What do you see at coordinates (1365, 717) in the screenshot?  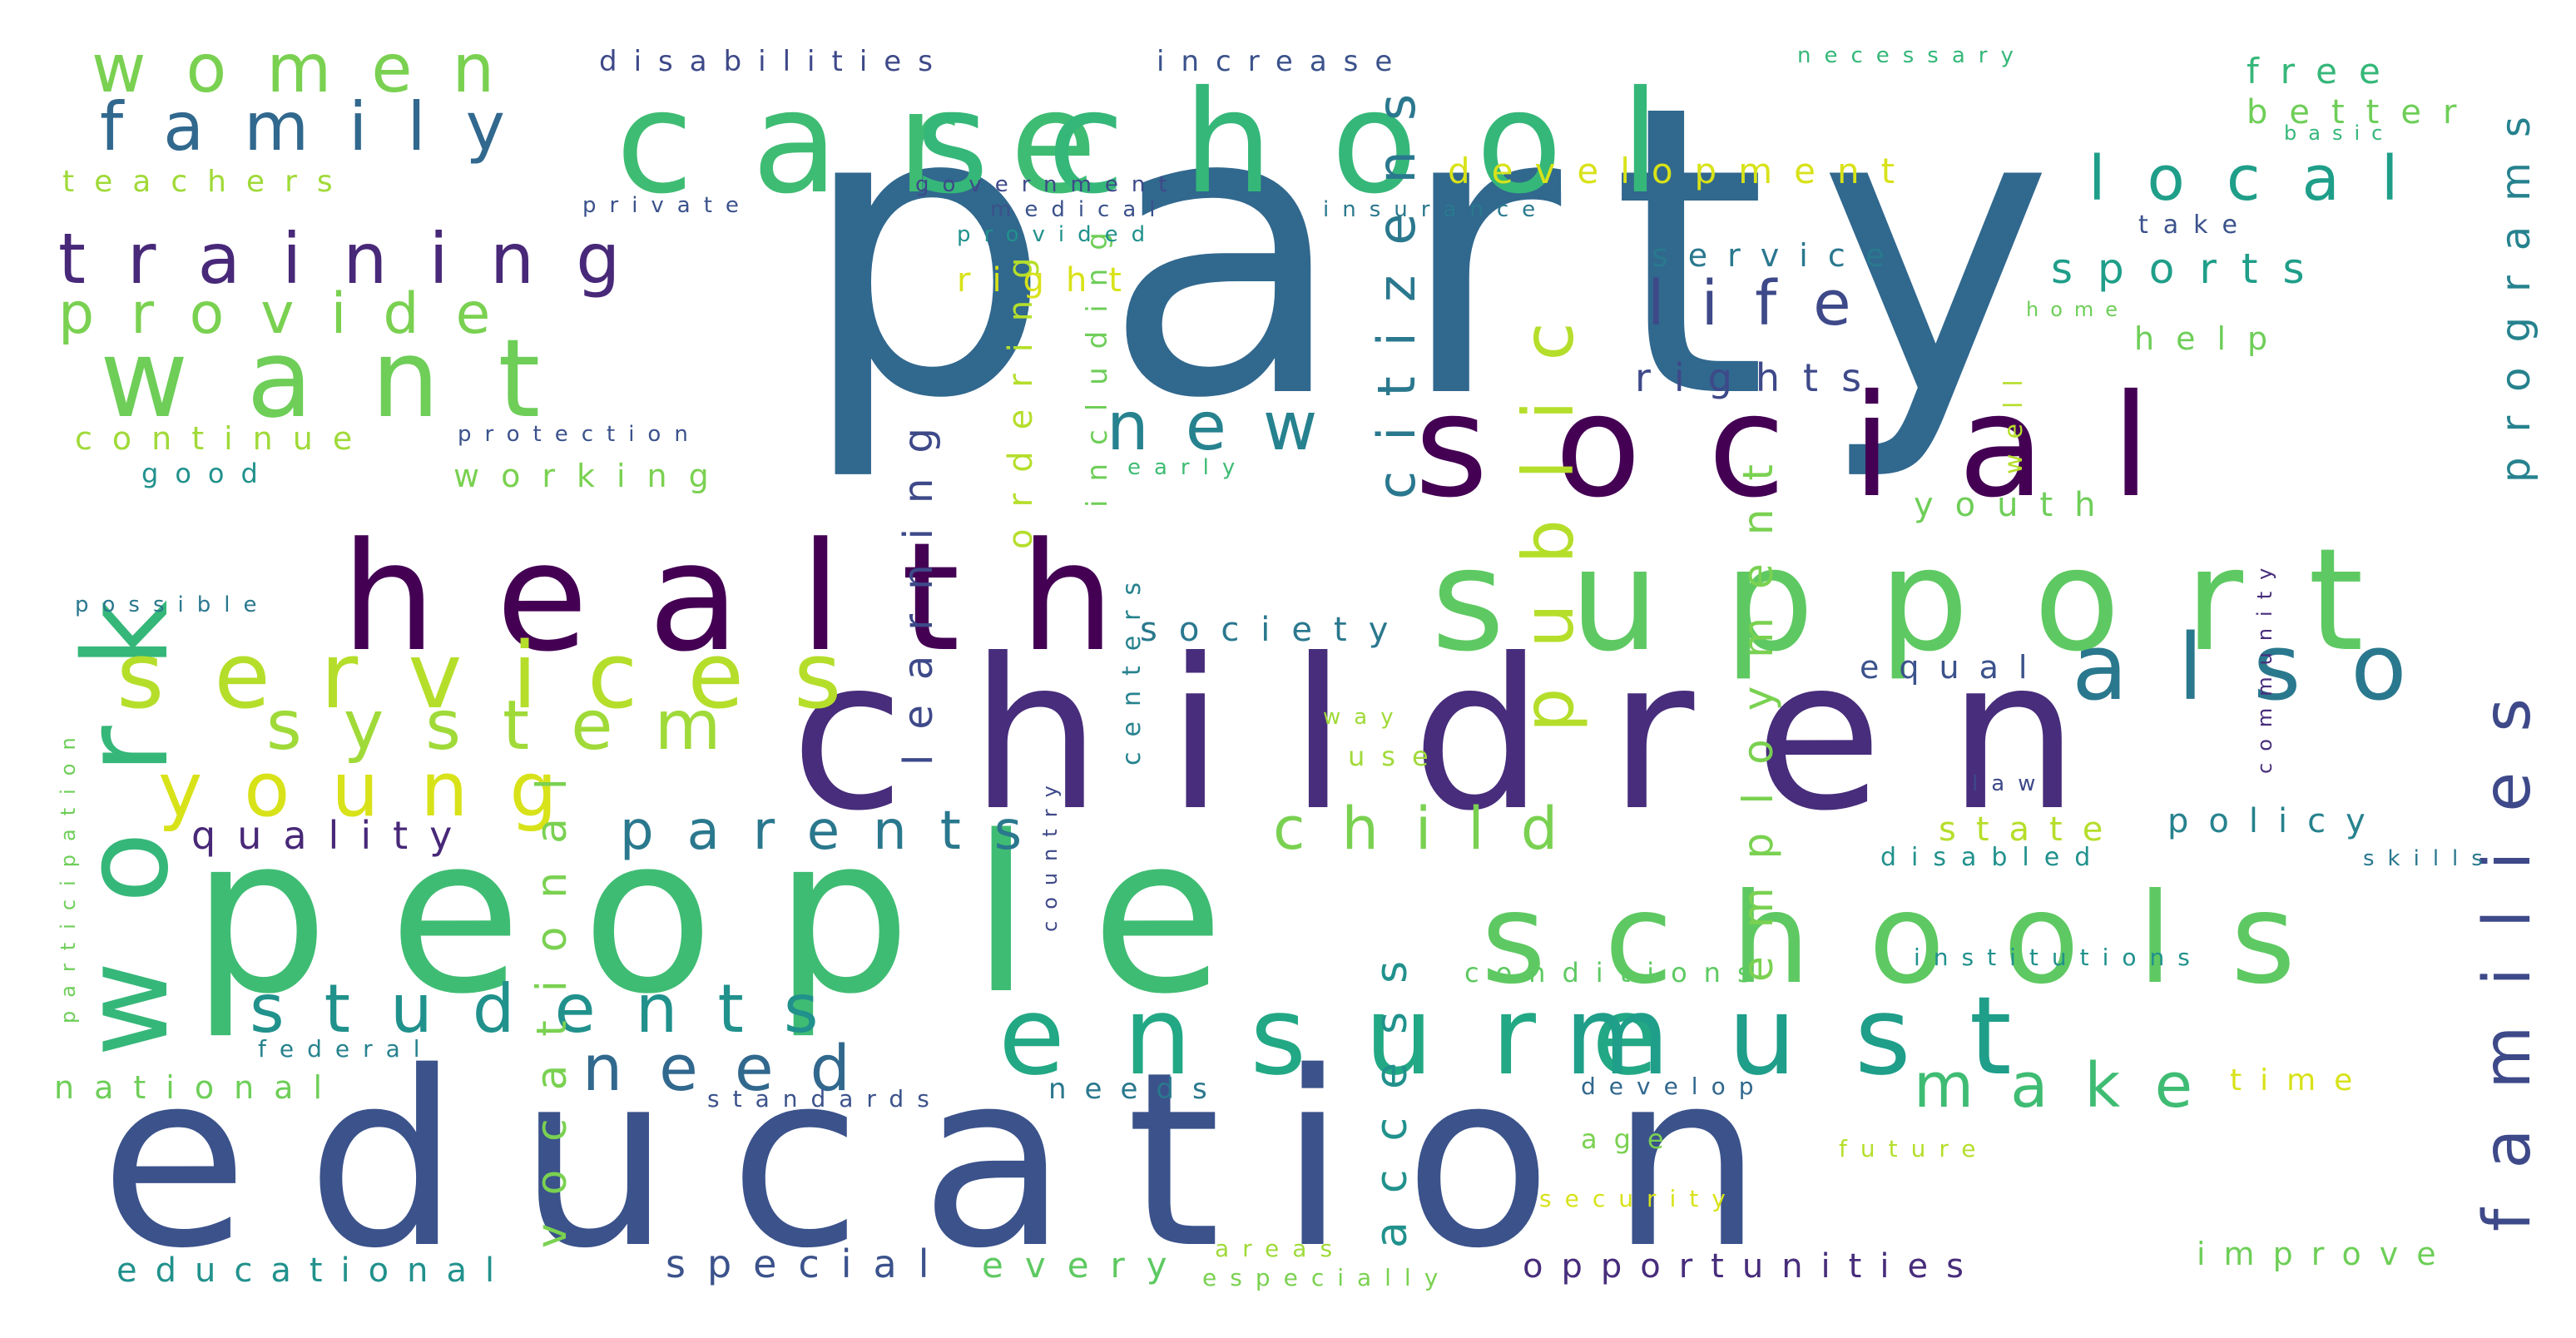 I see `cloud-word-way: way` at bounding box center [1365, 717].